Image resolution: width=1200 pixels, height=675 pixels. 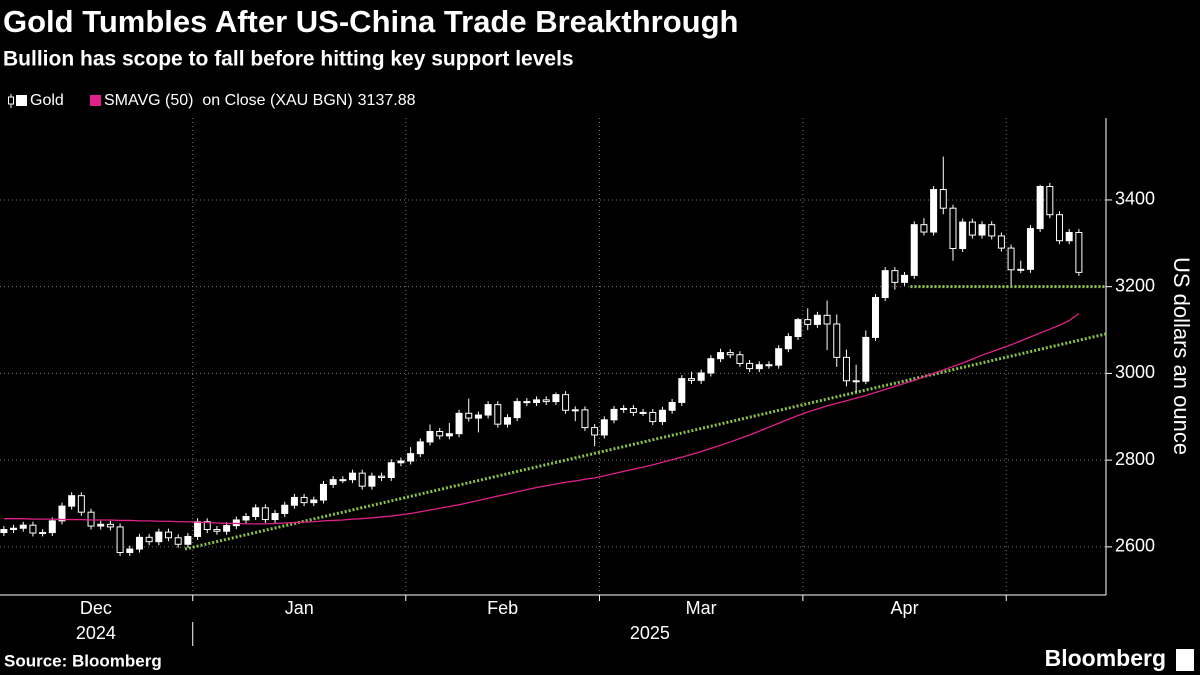 What do you see at coordinates (96, 633) in the screenshot?
I see `year-label: 2024` at bounding box center [96, 633].